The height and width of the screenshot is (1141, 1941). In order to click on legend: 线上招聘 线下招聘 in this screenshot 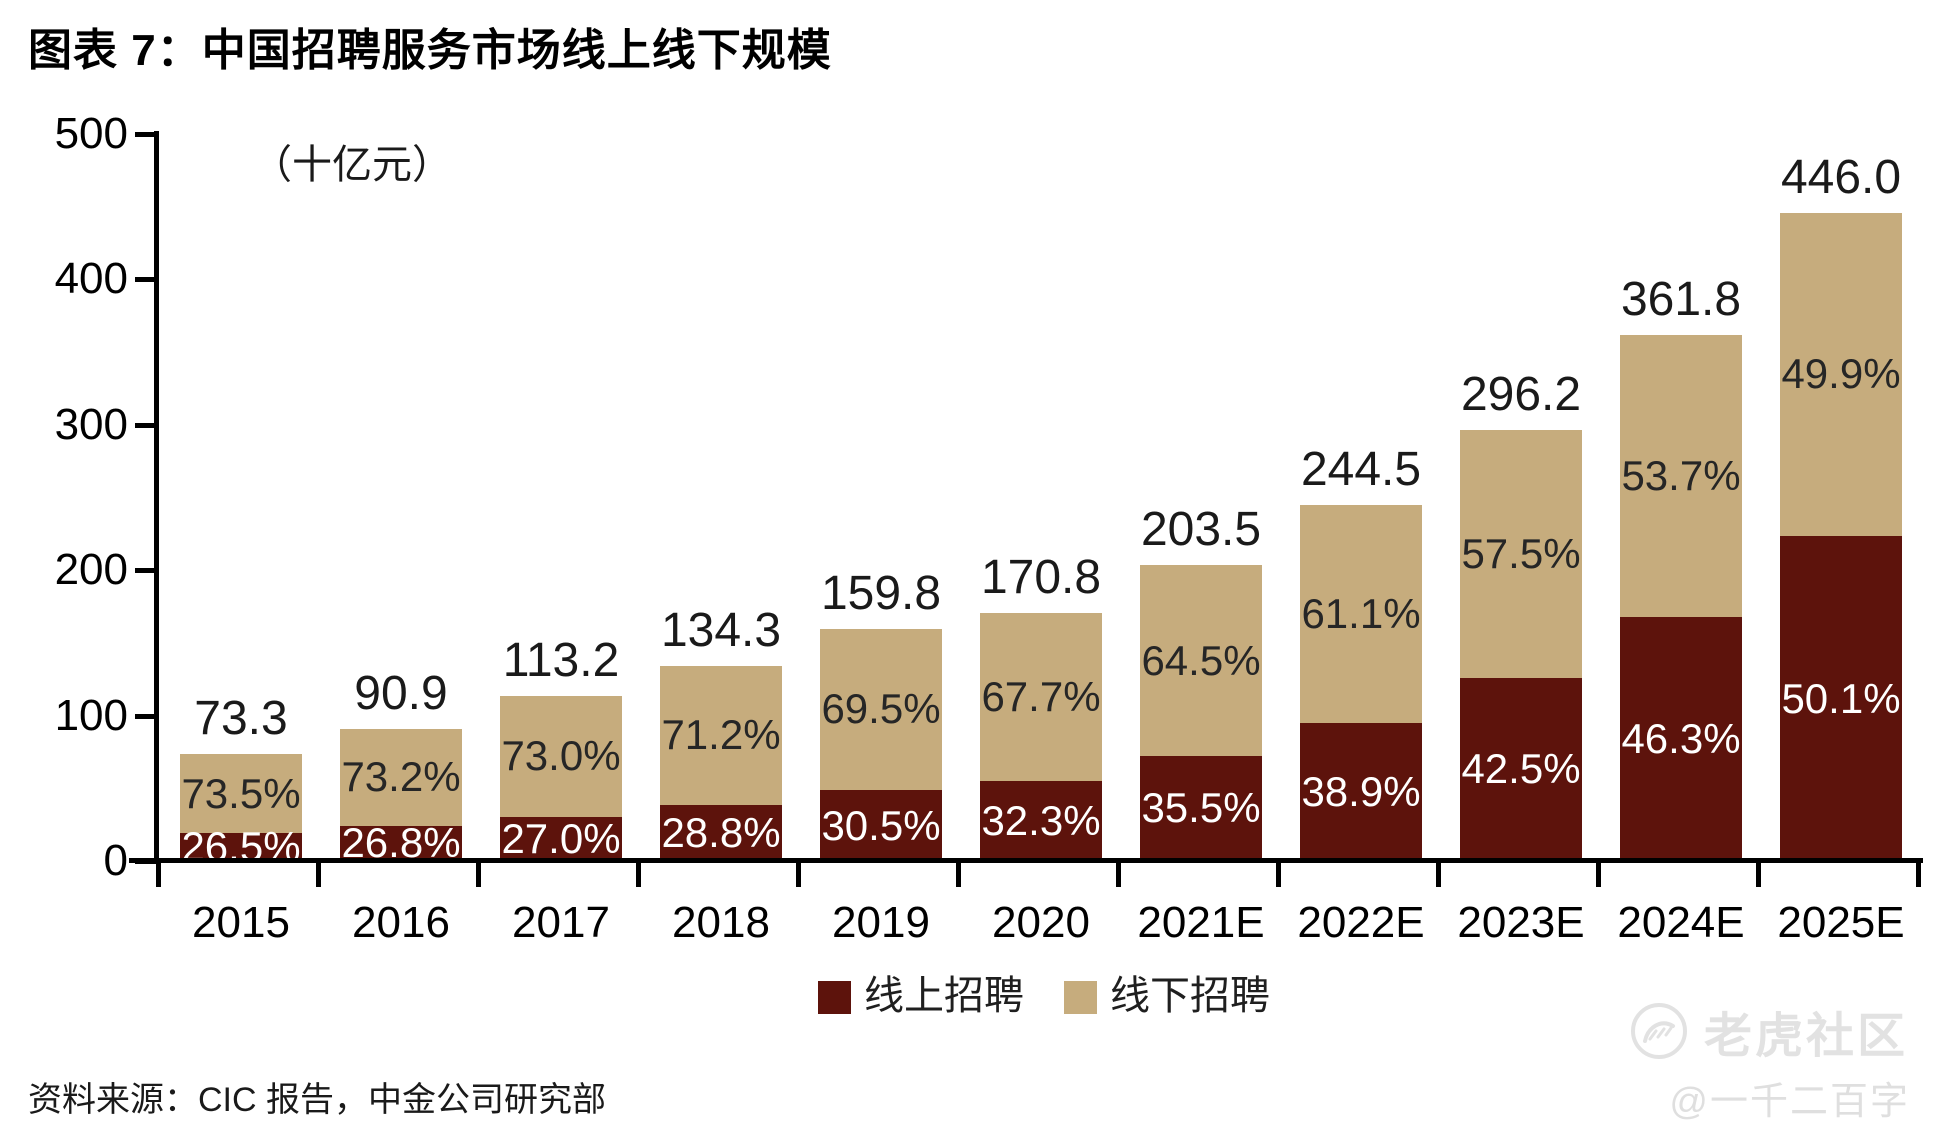, I will do `click(1044, 997)`.